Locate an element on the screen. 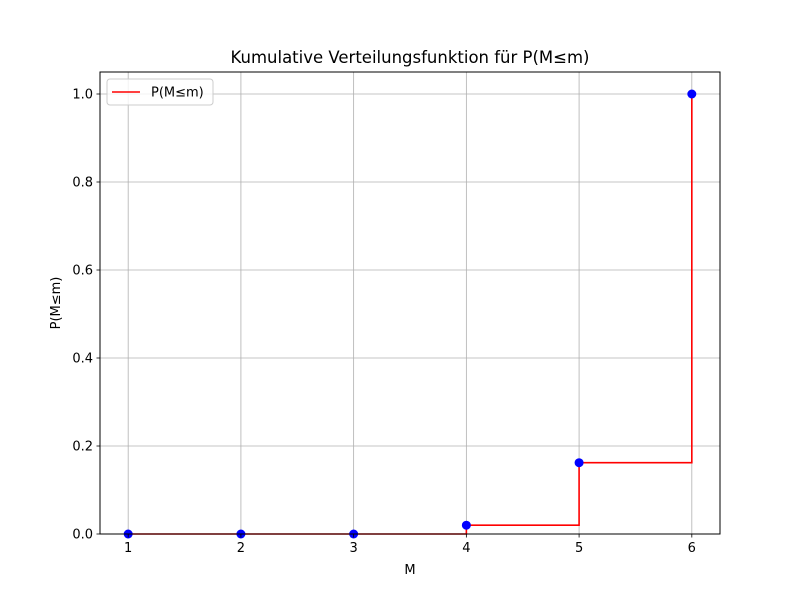 Image resolution: width=800 pixels, height=604 pixels. y-tick-label: 0.4 is located at coordinates (82, 359).